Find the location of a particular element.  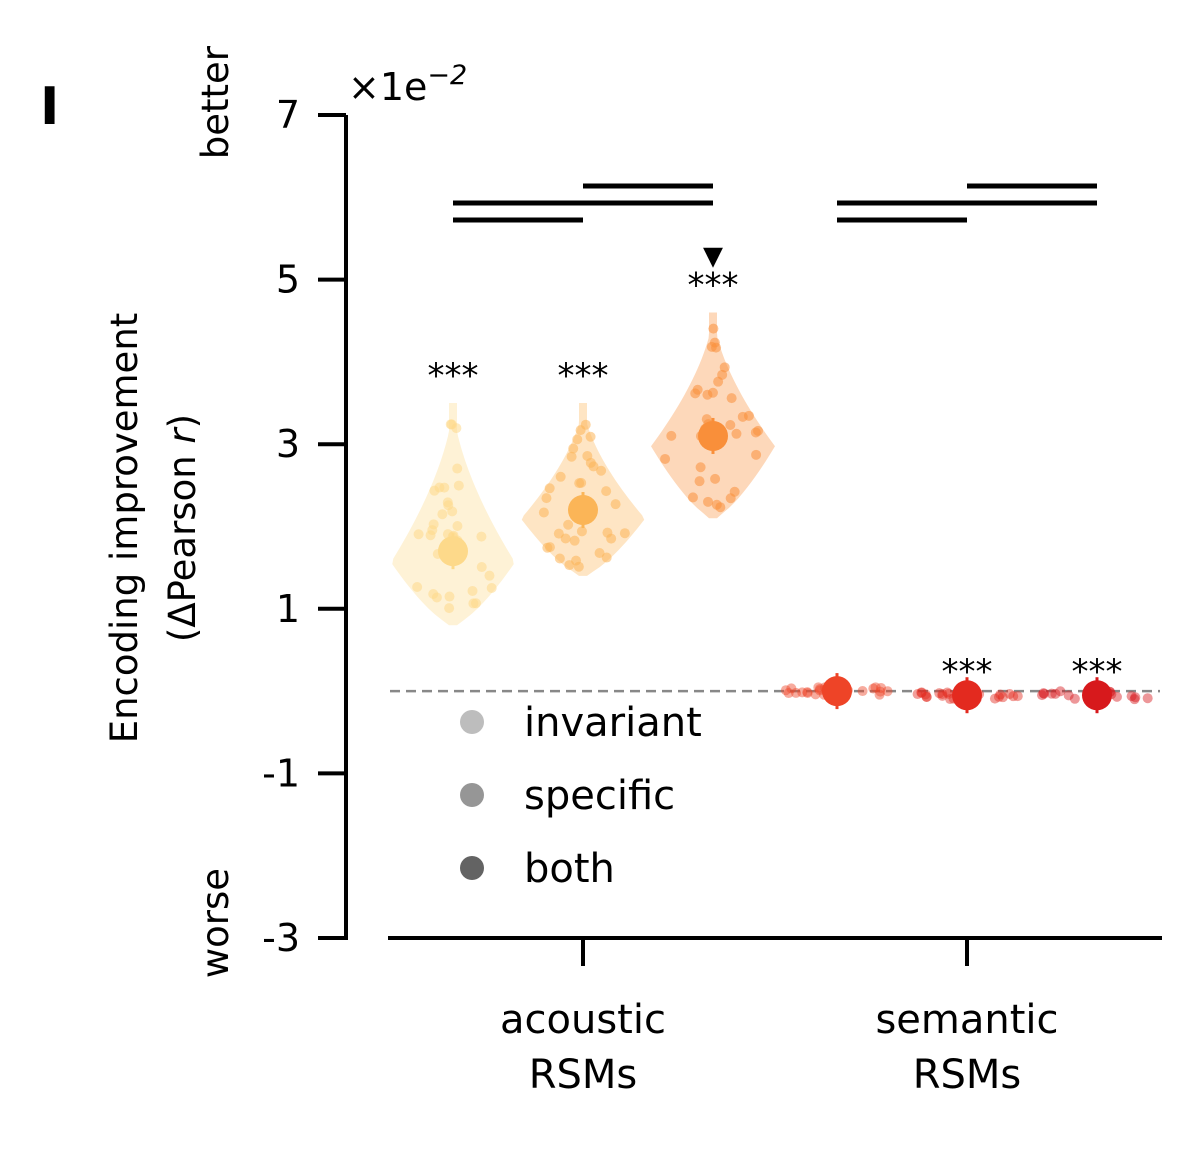

legend-label: both is located at coordinates (569, 869).